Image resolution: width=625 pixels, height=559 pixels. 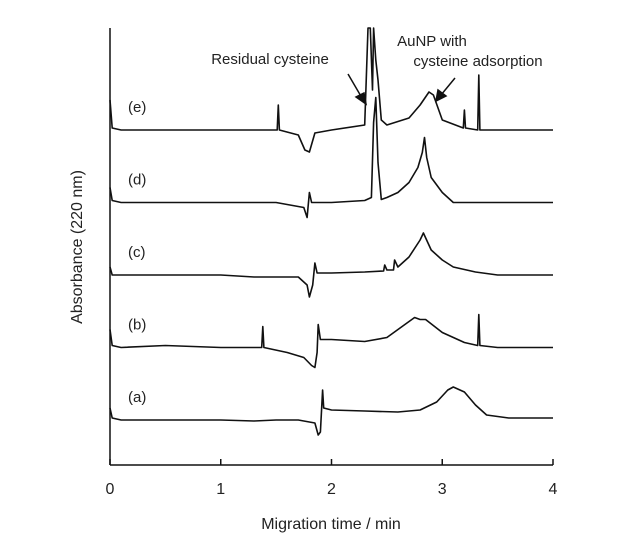 What do you see at coordinates (553, 489) in the screenshot?
I see `x-tick-label: 4` at bounding box center [553, 489].